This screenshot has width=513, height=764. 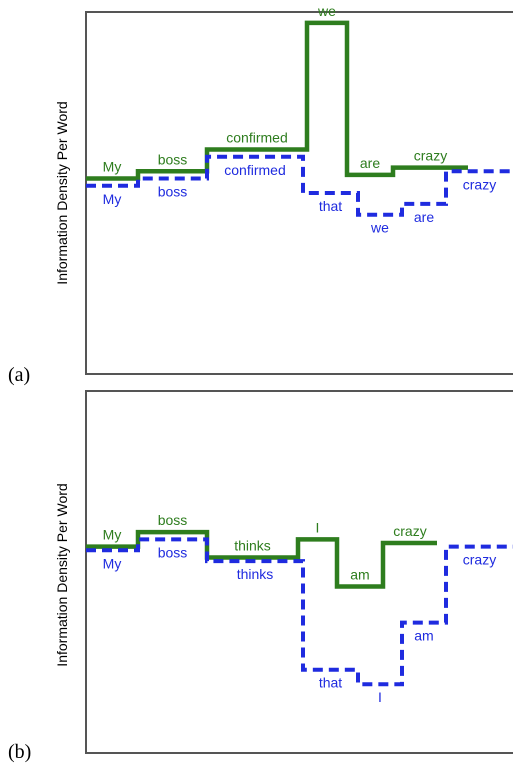 What do you see at coordinates (261, 559) in the screenshot?
I see `series-line-green` at bounding box center [261, 559].